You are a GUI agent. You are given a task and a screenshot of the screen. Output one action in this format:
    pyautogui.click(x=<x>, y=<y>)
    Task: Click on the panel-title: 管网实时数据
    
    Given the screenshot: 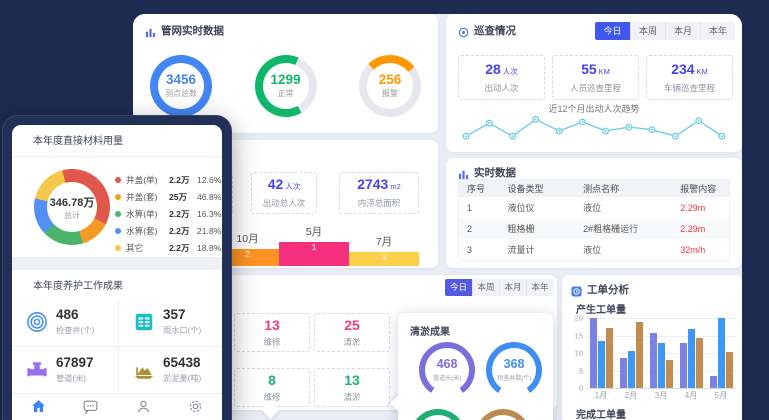 What is the action you would take?
    pyautogui.click(x=192, y=31)
    